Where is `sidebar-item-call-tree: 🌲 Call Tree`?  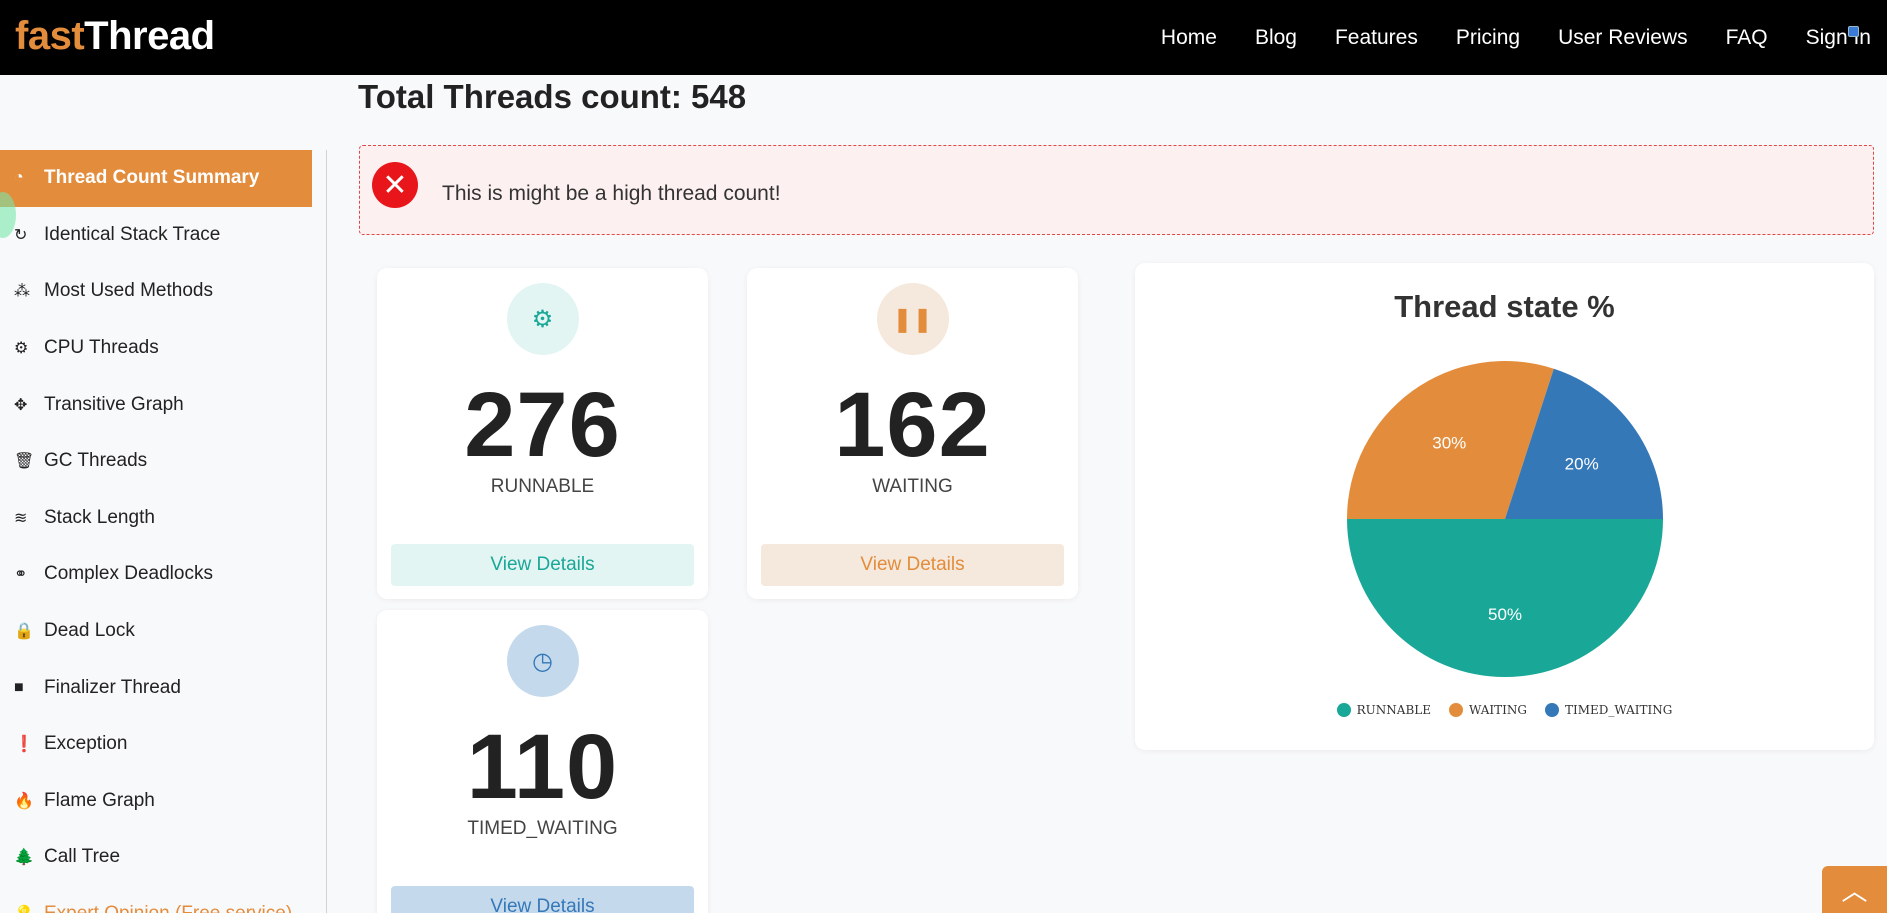 sidebar-item-call-tree: 🌲 Call Tree is located at coordinates (156, 857).